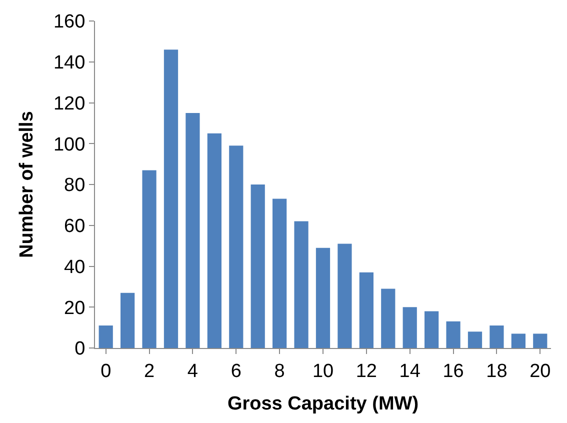 The width and height of the screenshot is (567, 423). What do you see at coordinates (192, 371) in the screenshot?
I see `x-tick-label: 4` at bounding box center [192, 371].